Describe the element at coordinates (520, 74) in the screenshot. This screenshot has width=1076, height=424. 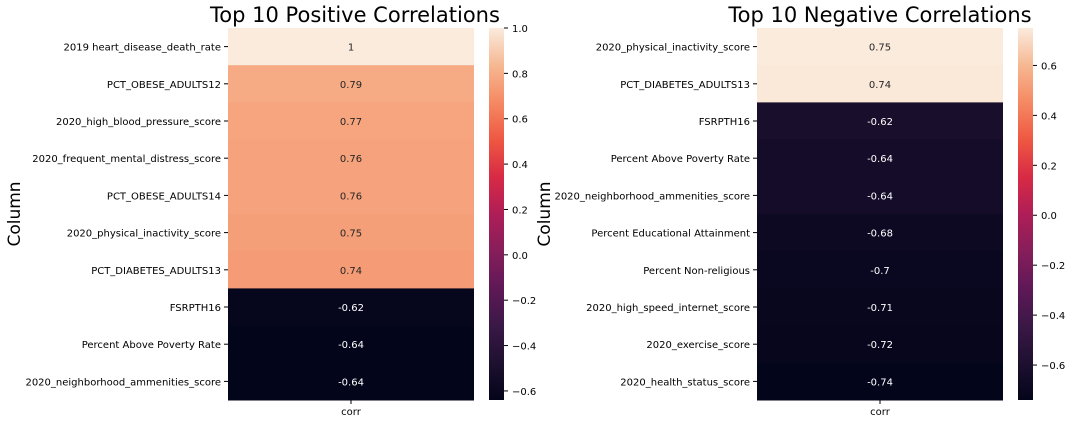
I see `colorbar-tick-label: 0.8` at that location.